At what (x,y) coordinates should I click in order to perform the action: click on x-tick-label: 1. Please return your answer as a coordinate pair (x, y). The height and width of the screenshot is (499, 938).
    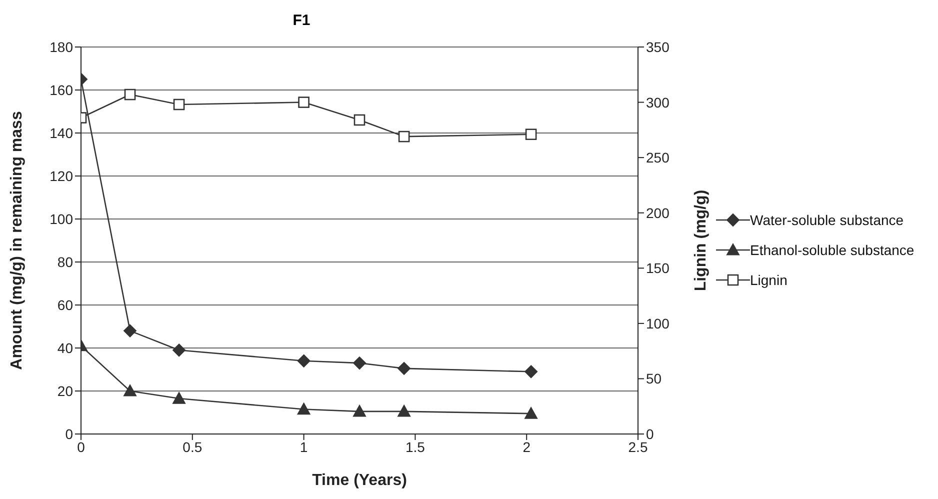
    Looking at the image, I should click on (304, 446).